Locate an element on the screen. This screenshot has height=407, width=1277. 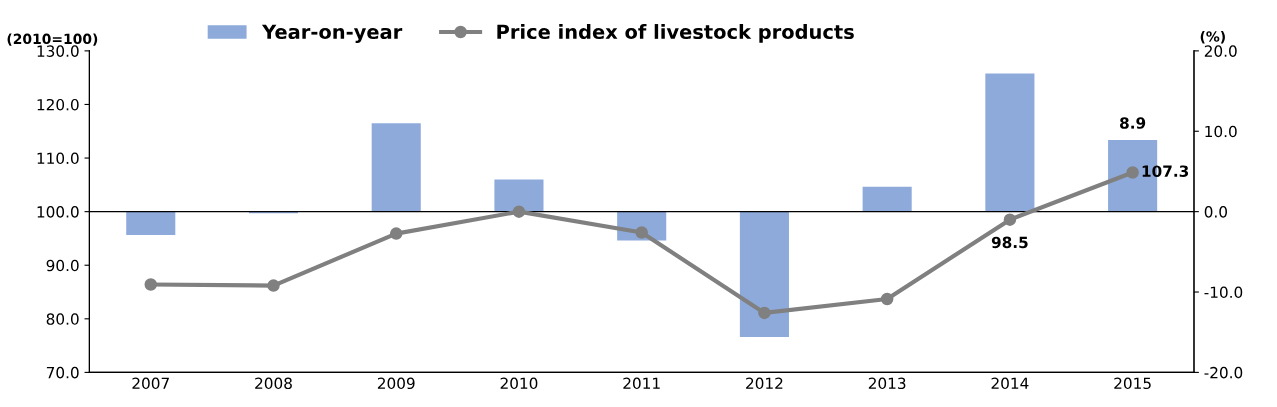
x-tick-label: 2009 is located at coordinates (396, 383).